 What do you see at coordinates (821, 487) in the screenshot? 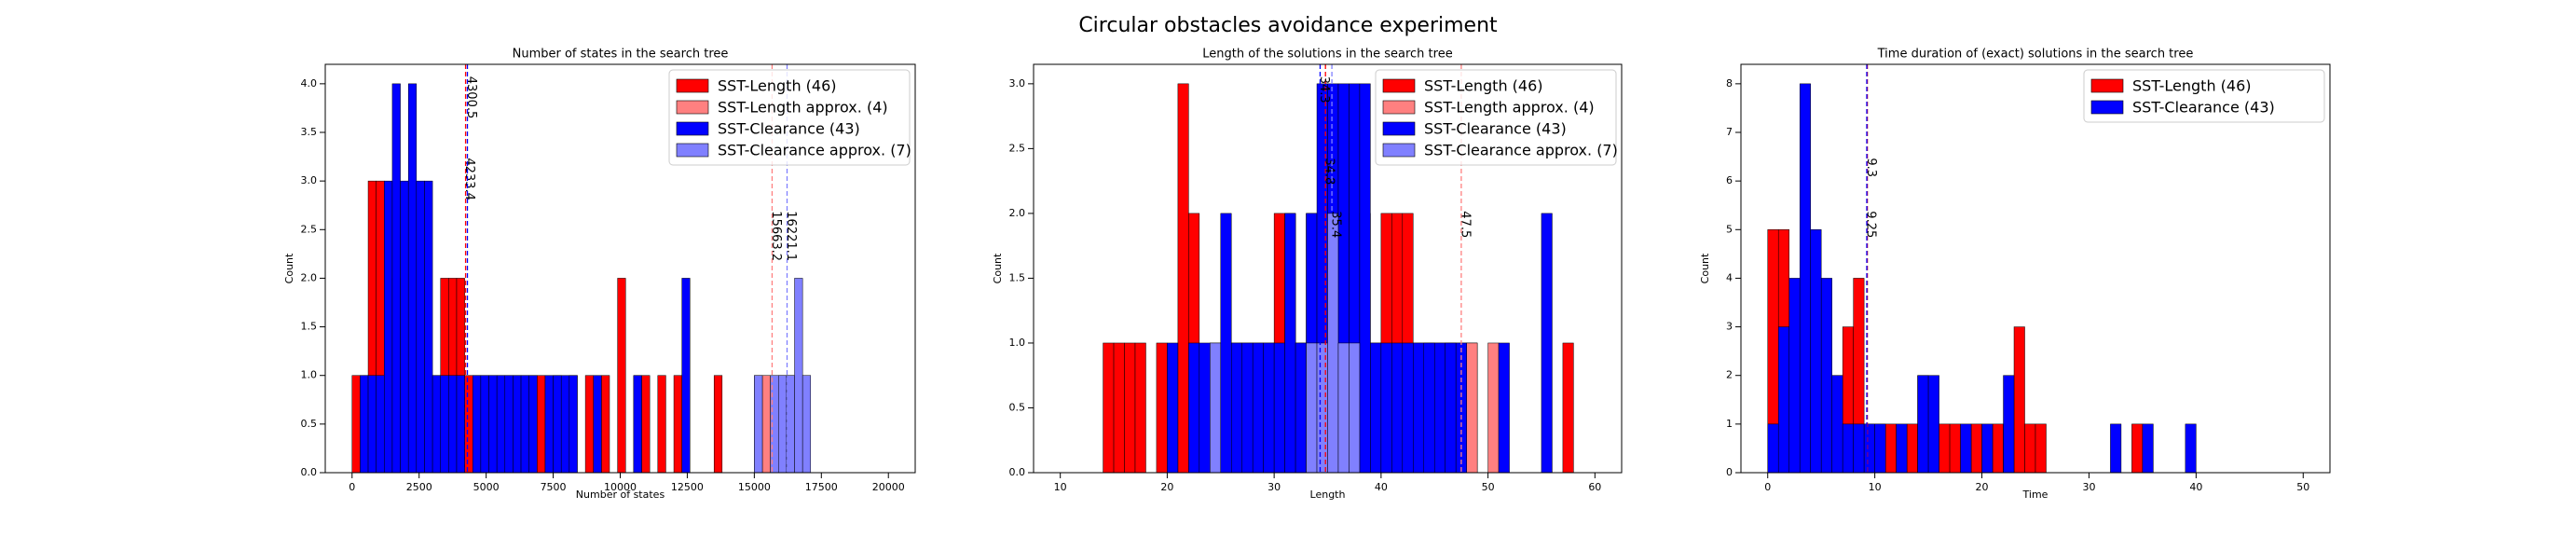
I see `x-tick-label: 17500` at bounding box center [821, 487].